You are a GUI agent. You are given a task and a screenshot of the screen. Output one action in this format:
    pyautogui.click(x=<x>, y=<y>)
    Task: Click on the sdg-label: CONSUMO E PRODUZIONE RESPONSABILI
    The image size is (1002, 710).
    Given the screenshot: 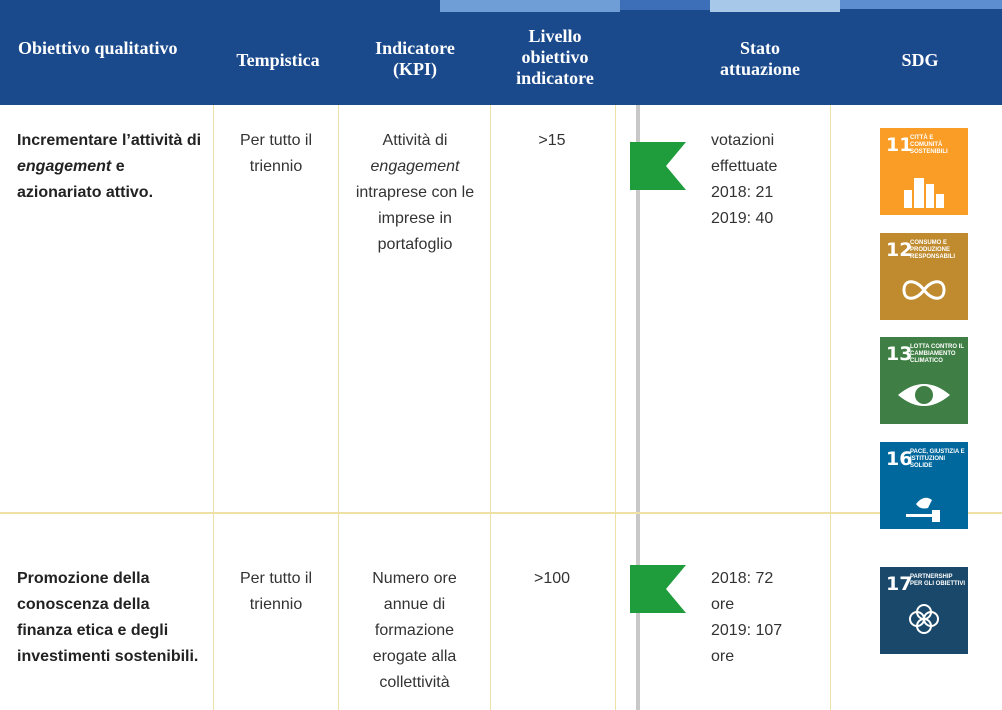 What is the action you would take?
    pyautogui.click(x=933, y=250)
    